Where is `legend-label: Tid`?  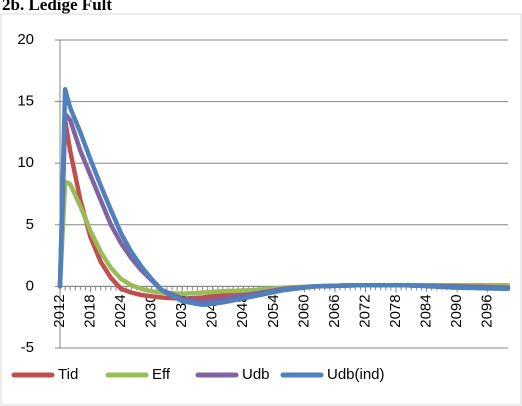
legend-label: Tid is located at coordinates (68, 374).